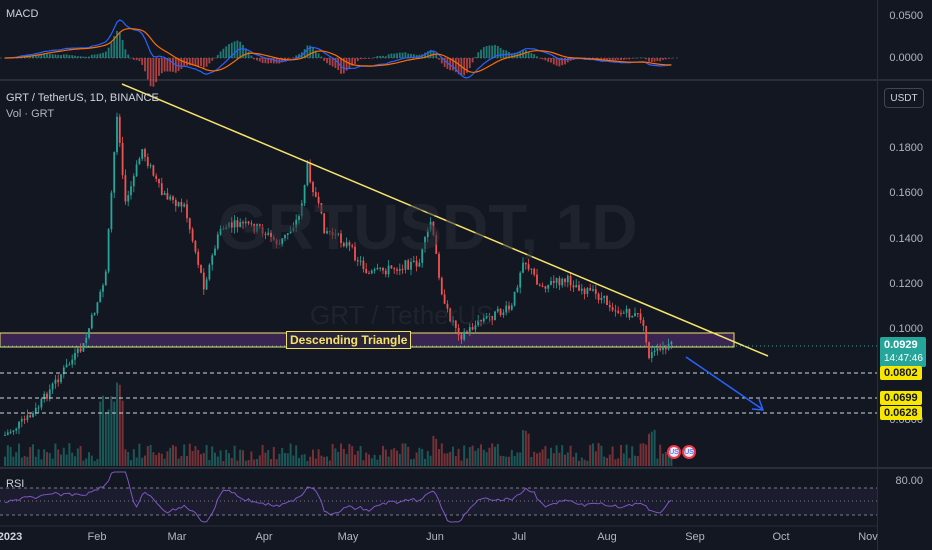 Image resolution: width=932 pixels, height=550 pixels. What do you see at coordinates (904, 98) in the screenshot?
I see `currency-button: USDT` at bounding box center [904, 98].